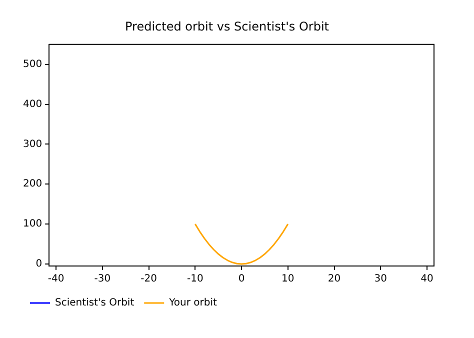  I want to click on x-tick-label: -30, so click(102, 279).